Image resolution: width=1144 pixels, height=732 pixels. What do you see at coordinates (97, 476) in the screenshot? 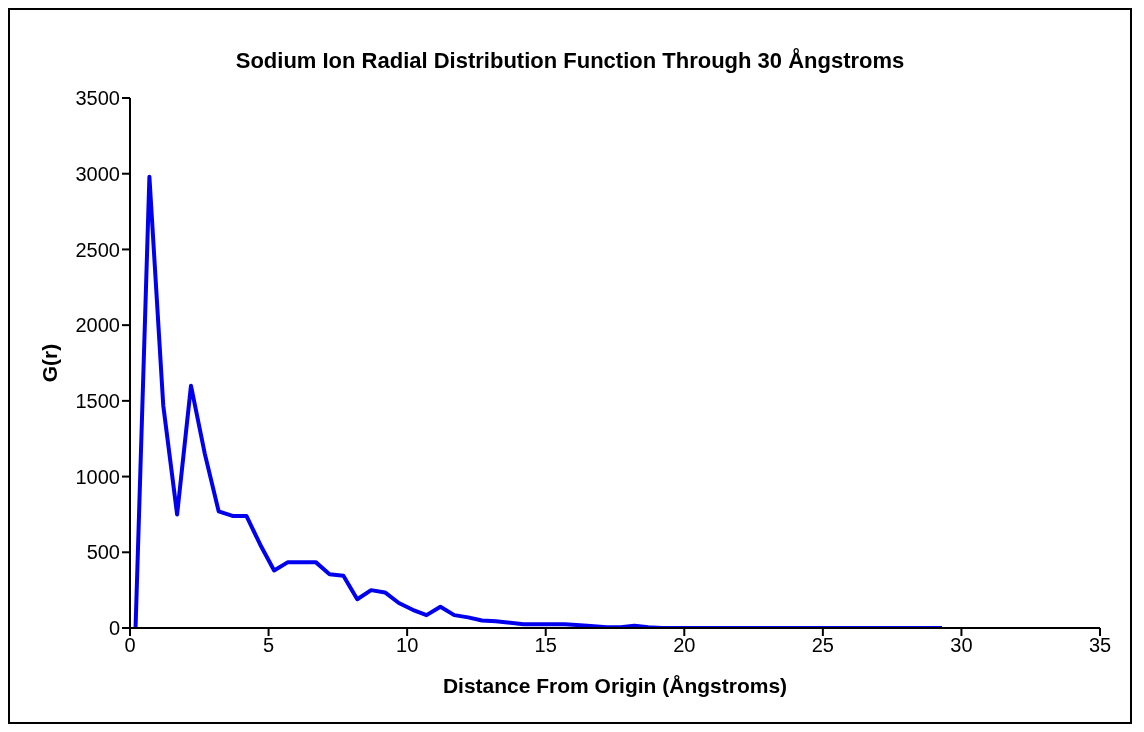
I see `y-tick-label: 1000` at bounding box center [97, 476].